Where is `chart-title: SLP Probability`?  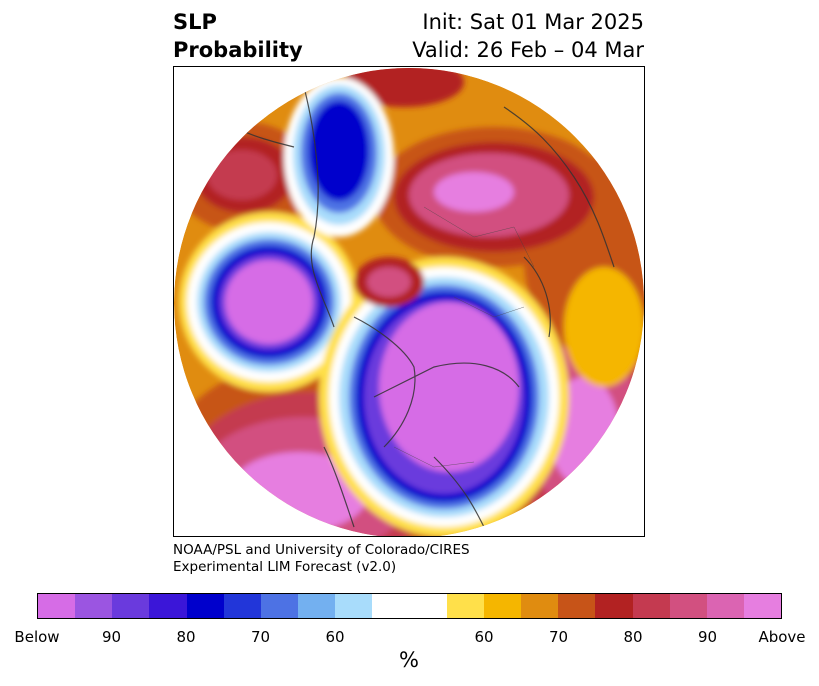 chart-title: SLP Probability is located at coordinates (238, 36).